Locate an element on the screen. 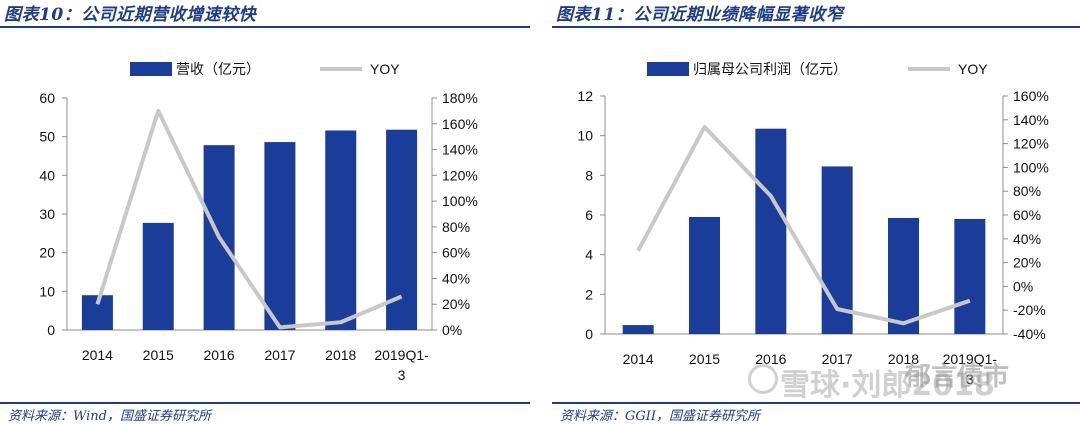 This screenshot has width=1080, height=424. y-left-tick-label: 20 is located at coordinates (47, 253).